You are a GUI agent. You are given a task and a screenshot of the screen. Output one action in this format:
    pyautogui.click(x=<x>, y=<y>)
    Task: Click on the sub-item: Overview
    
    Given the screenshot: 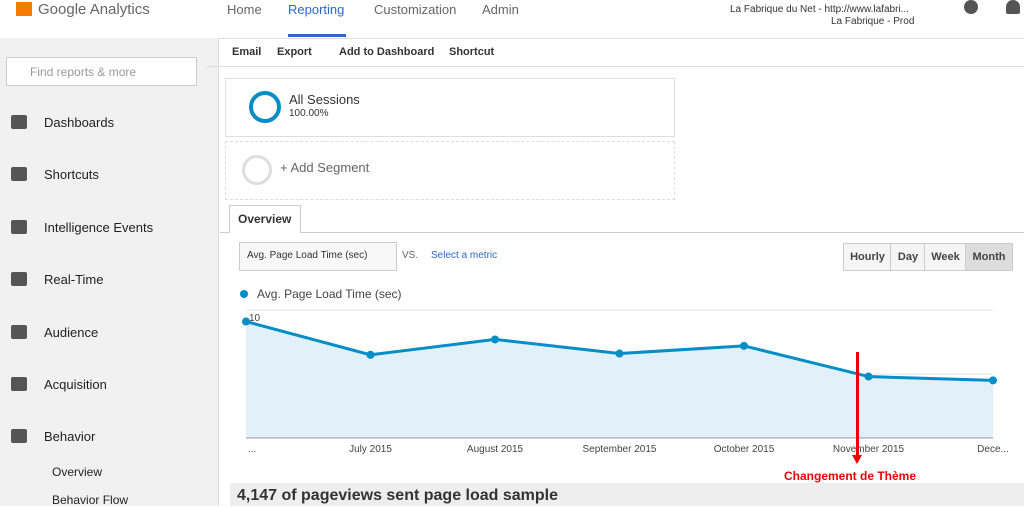 What is the action you would take?
    pyautogui.click(x=77, y=472)
    